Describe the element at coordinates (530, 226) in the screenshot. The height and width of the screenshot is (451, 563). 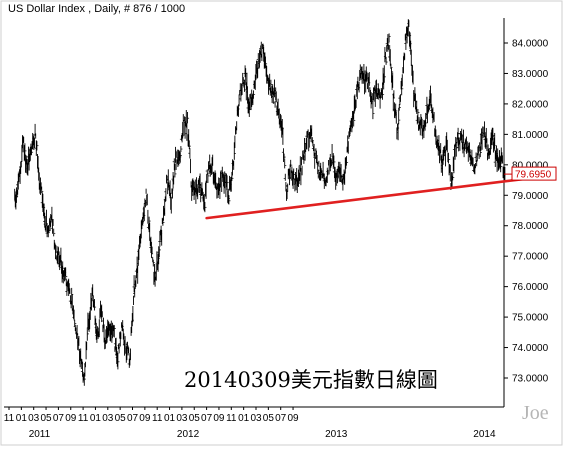
I see `y-tick-label: 78.0000` at that location.